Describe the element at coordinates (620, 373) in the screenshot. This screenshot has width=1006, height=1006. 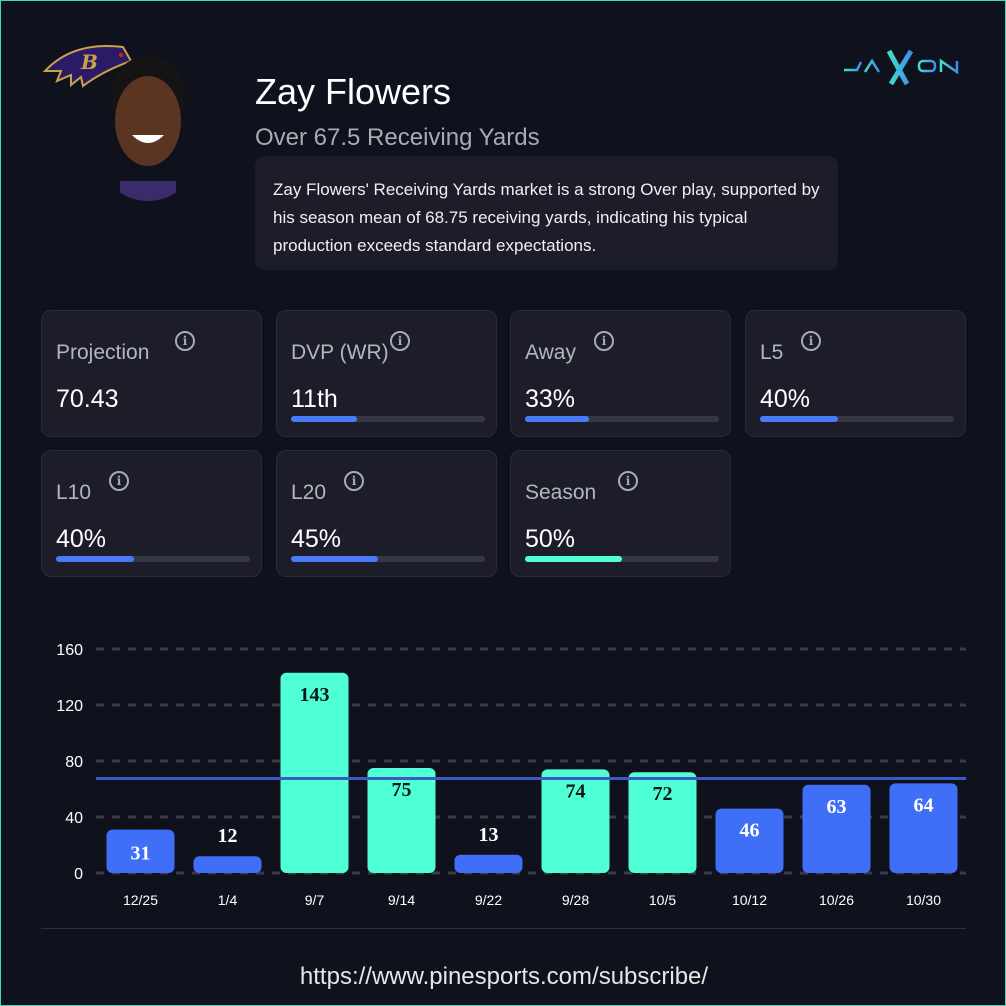
I see `stat-card-away: Away i 33%` at that location.